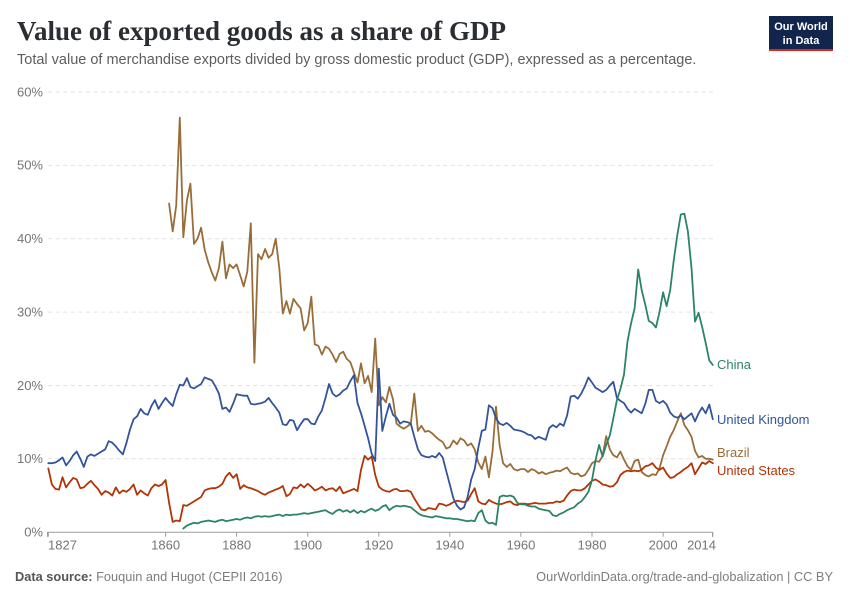  I want to click on svg-text: 1860, so click(165, 545).